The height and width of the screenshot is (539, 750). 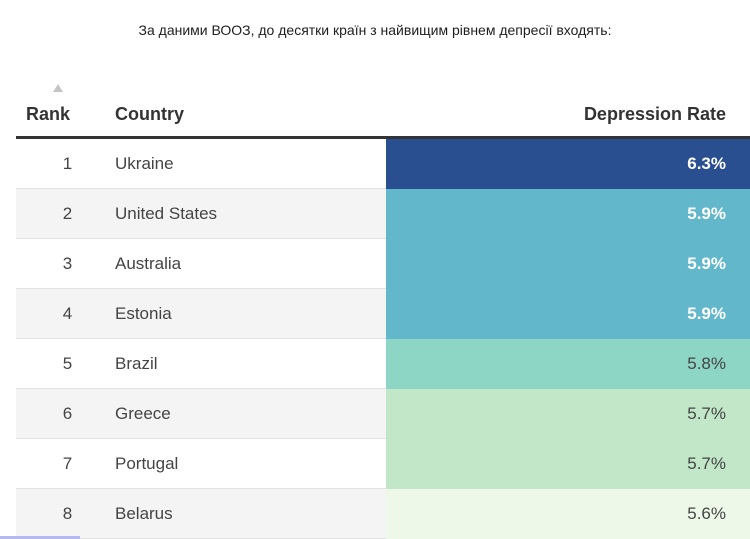 What do you see at coordinates (143, 313) in the screenshot?
I see `country-cell: Estonia` at bounding box center [143, 313].